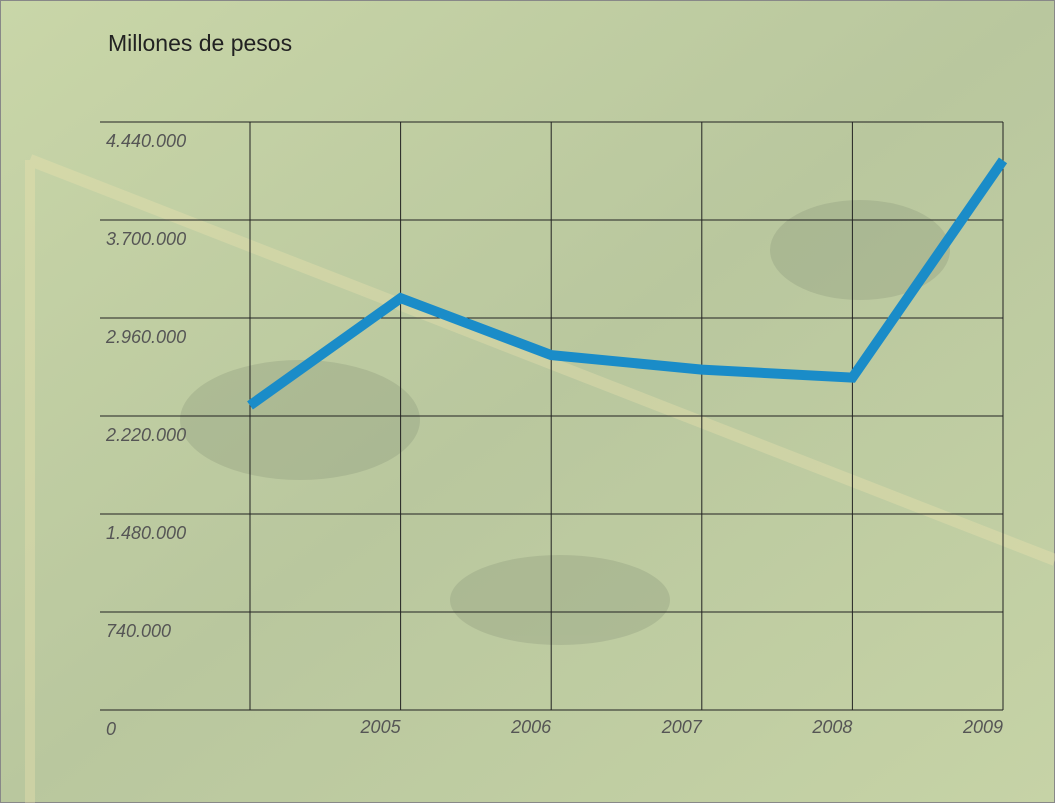  Describe the element at coordinates (200, 43) in the screenshot. I see `chart-title: Millones de pesos` at that location.